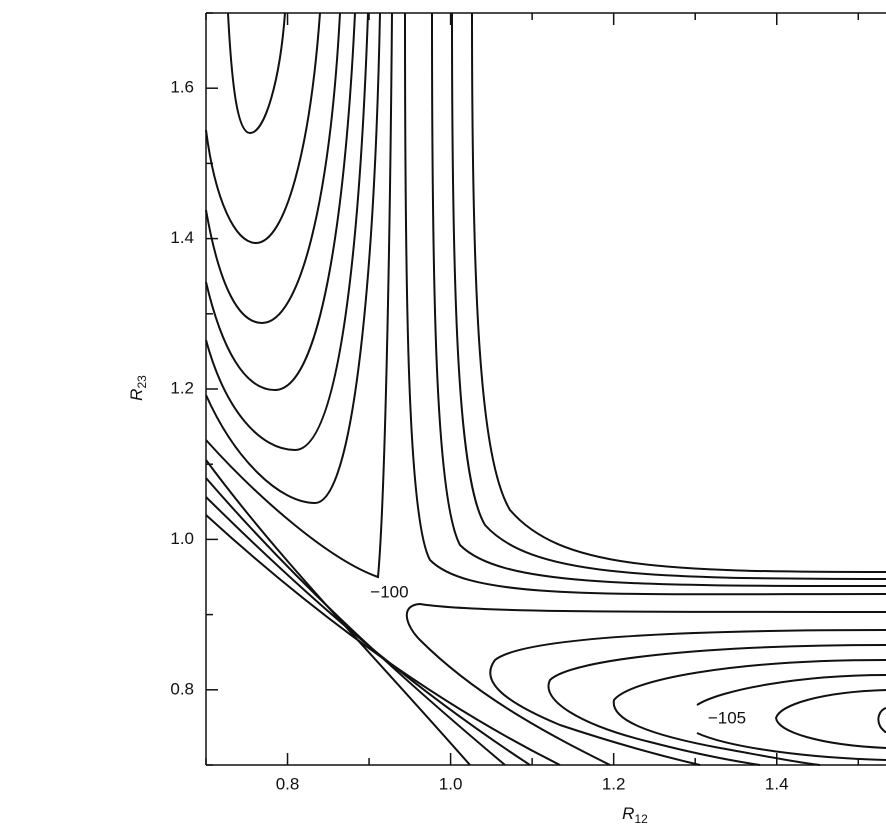 The height and width of the screenshot is (827, 886). I want to click on y-label-main: R, so click(136, 395).